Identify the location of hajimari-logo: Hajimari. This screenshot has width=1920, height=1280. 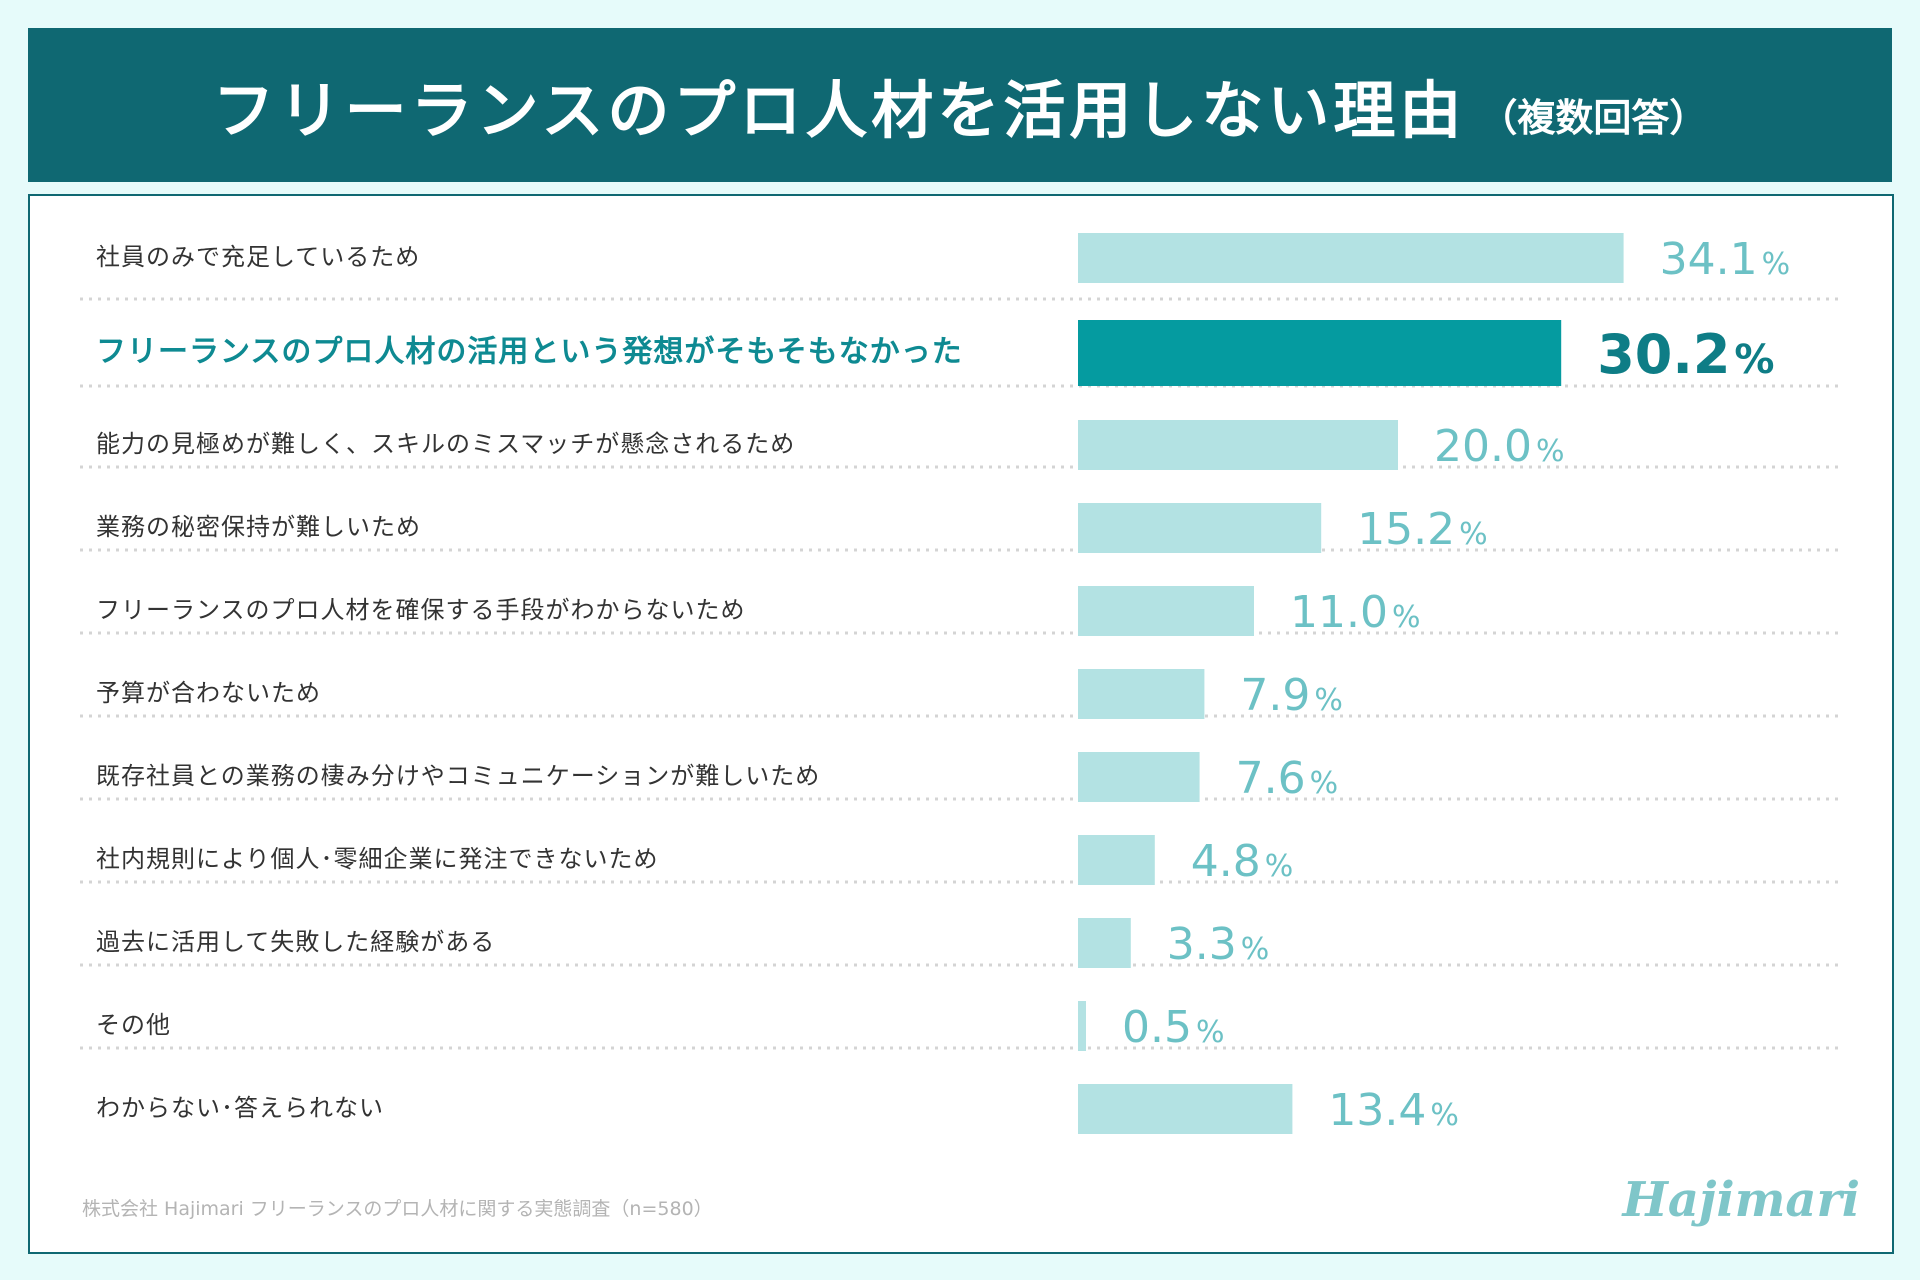
(1741, 1200).